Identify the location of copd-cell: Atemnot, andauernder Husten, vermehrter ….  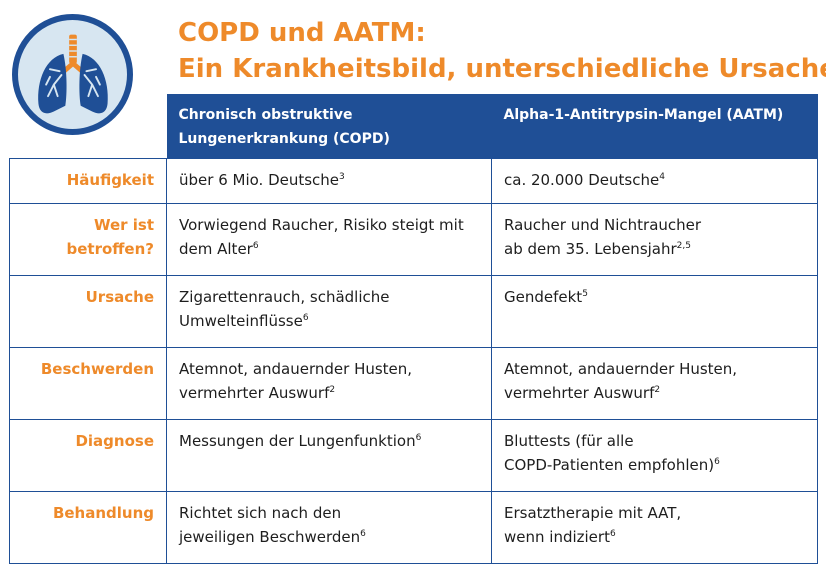
(329, 383).